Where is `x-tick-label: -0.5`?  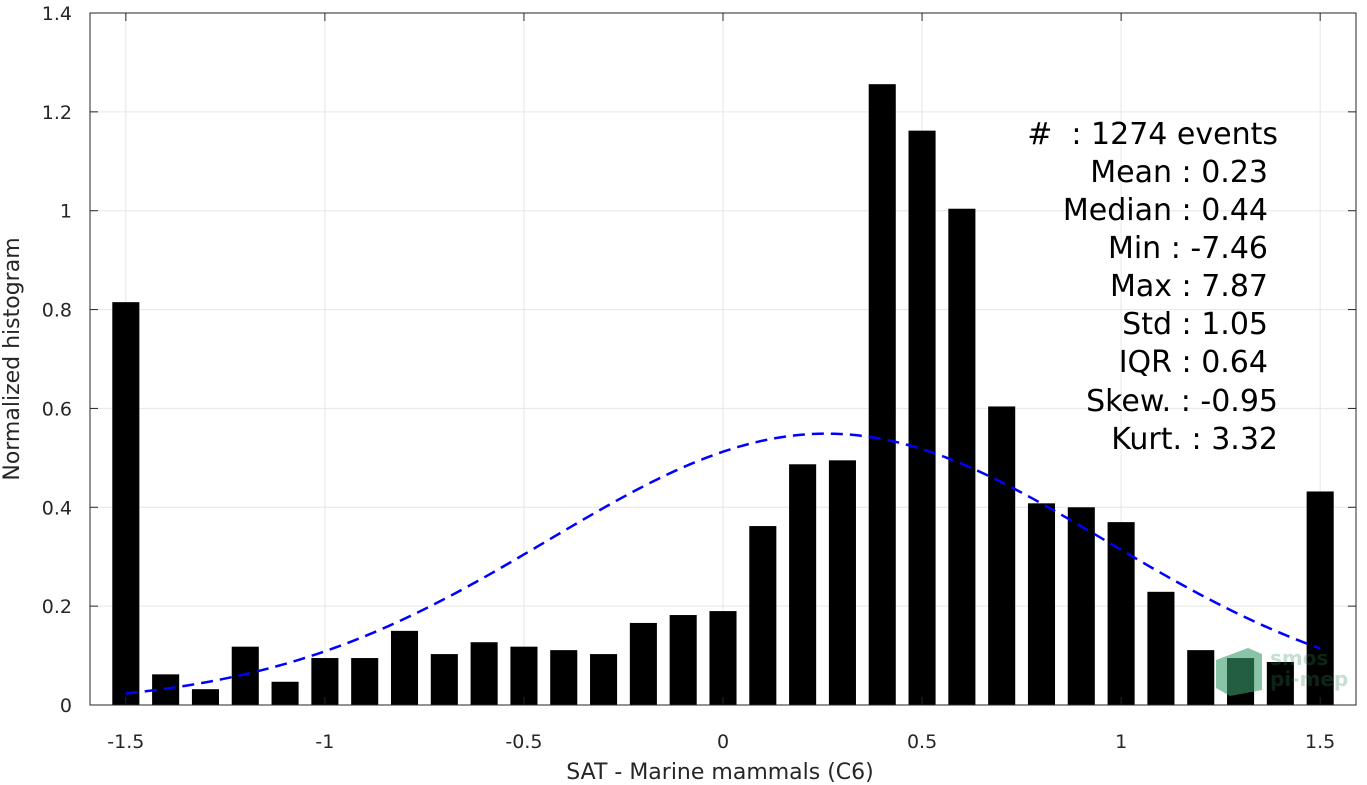
x-tick-label: -0.5 is located at coordinates (523, 742).